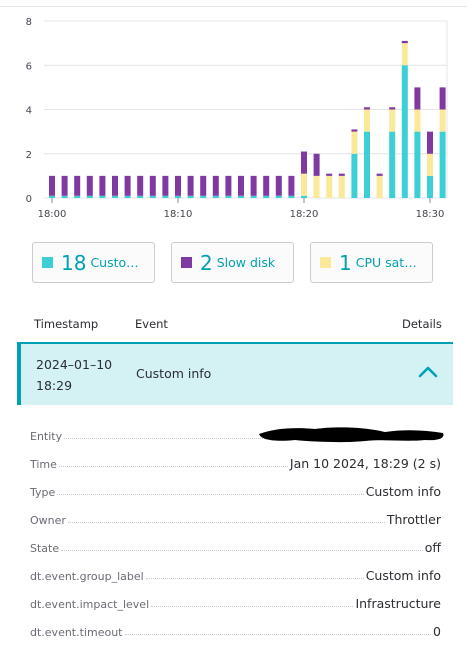 The height and width of the screenshot is (657, 467). I want to click on table-row-selected: 2024–01–10 18:29 Custom info, so click(235, 374).